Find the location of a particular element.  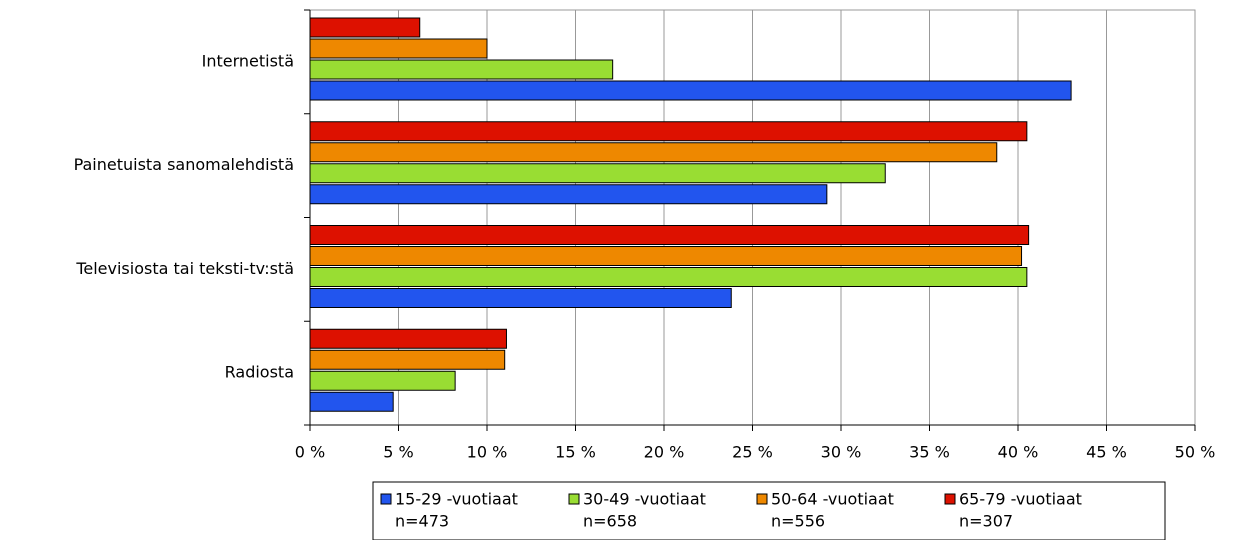

x-tick-label: 5 % is located at coordinates (398, 452).